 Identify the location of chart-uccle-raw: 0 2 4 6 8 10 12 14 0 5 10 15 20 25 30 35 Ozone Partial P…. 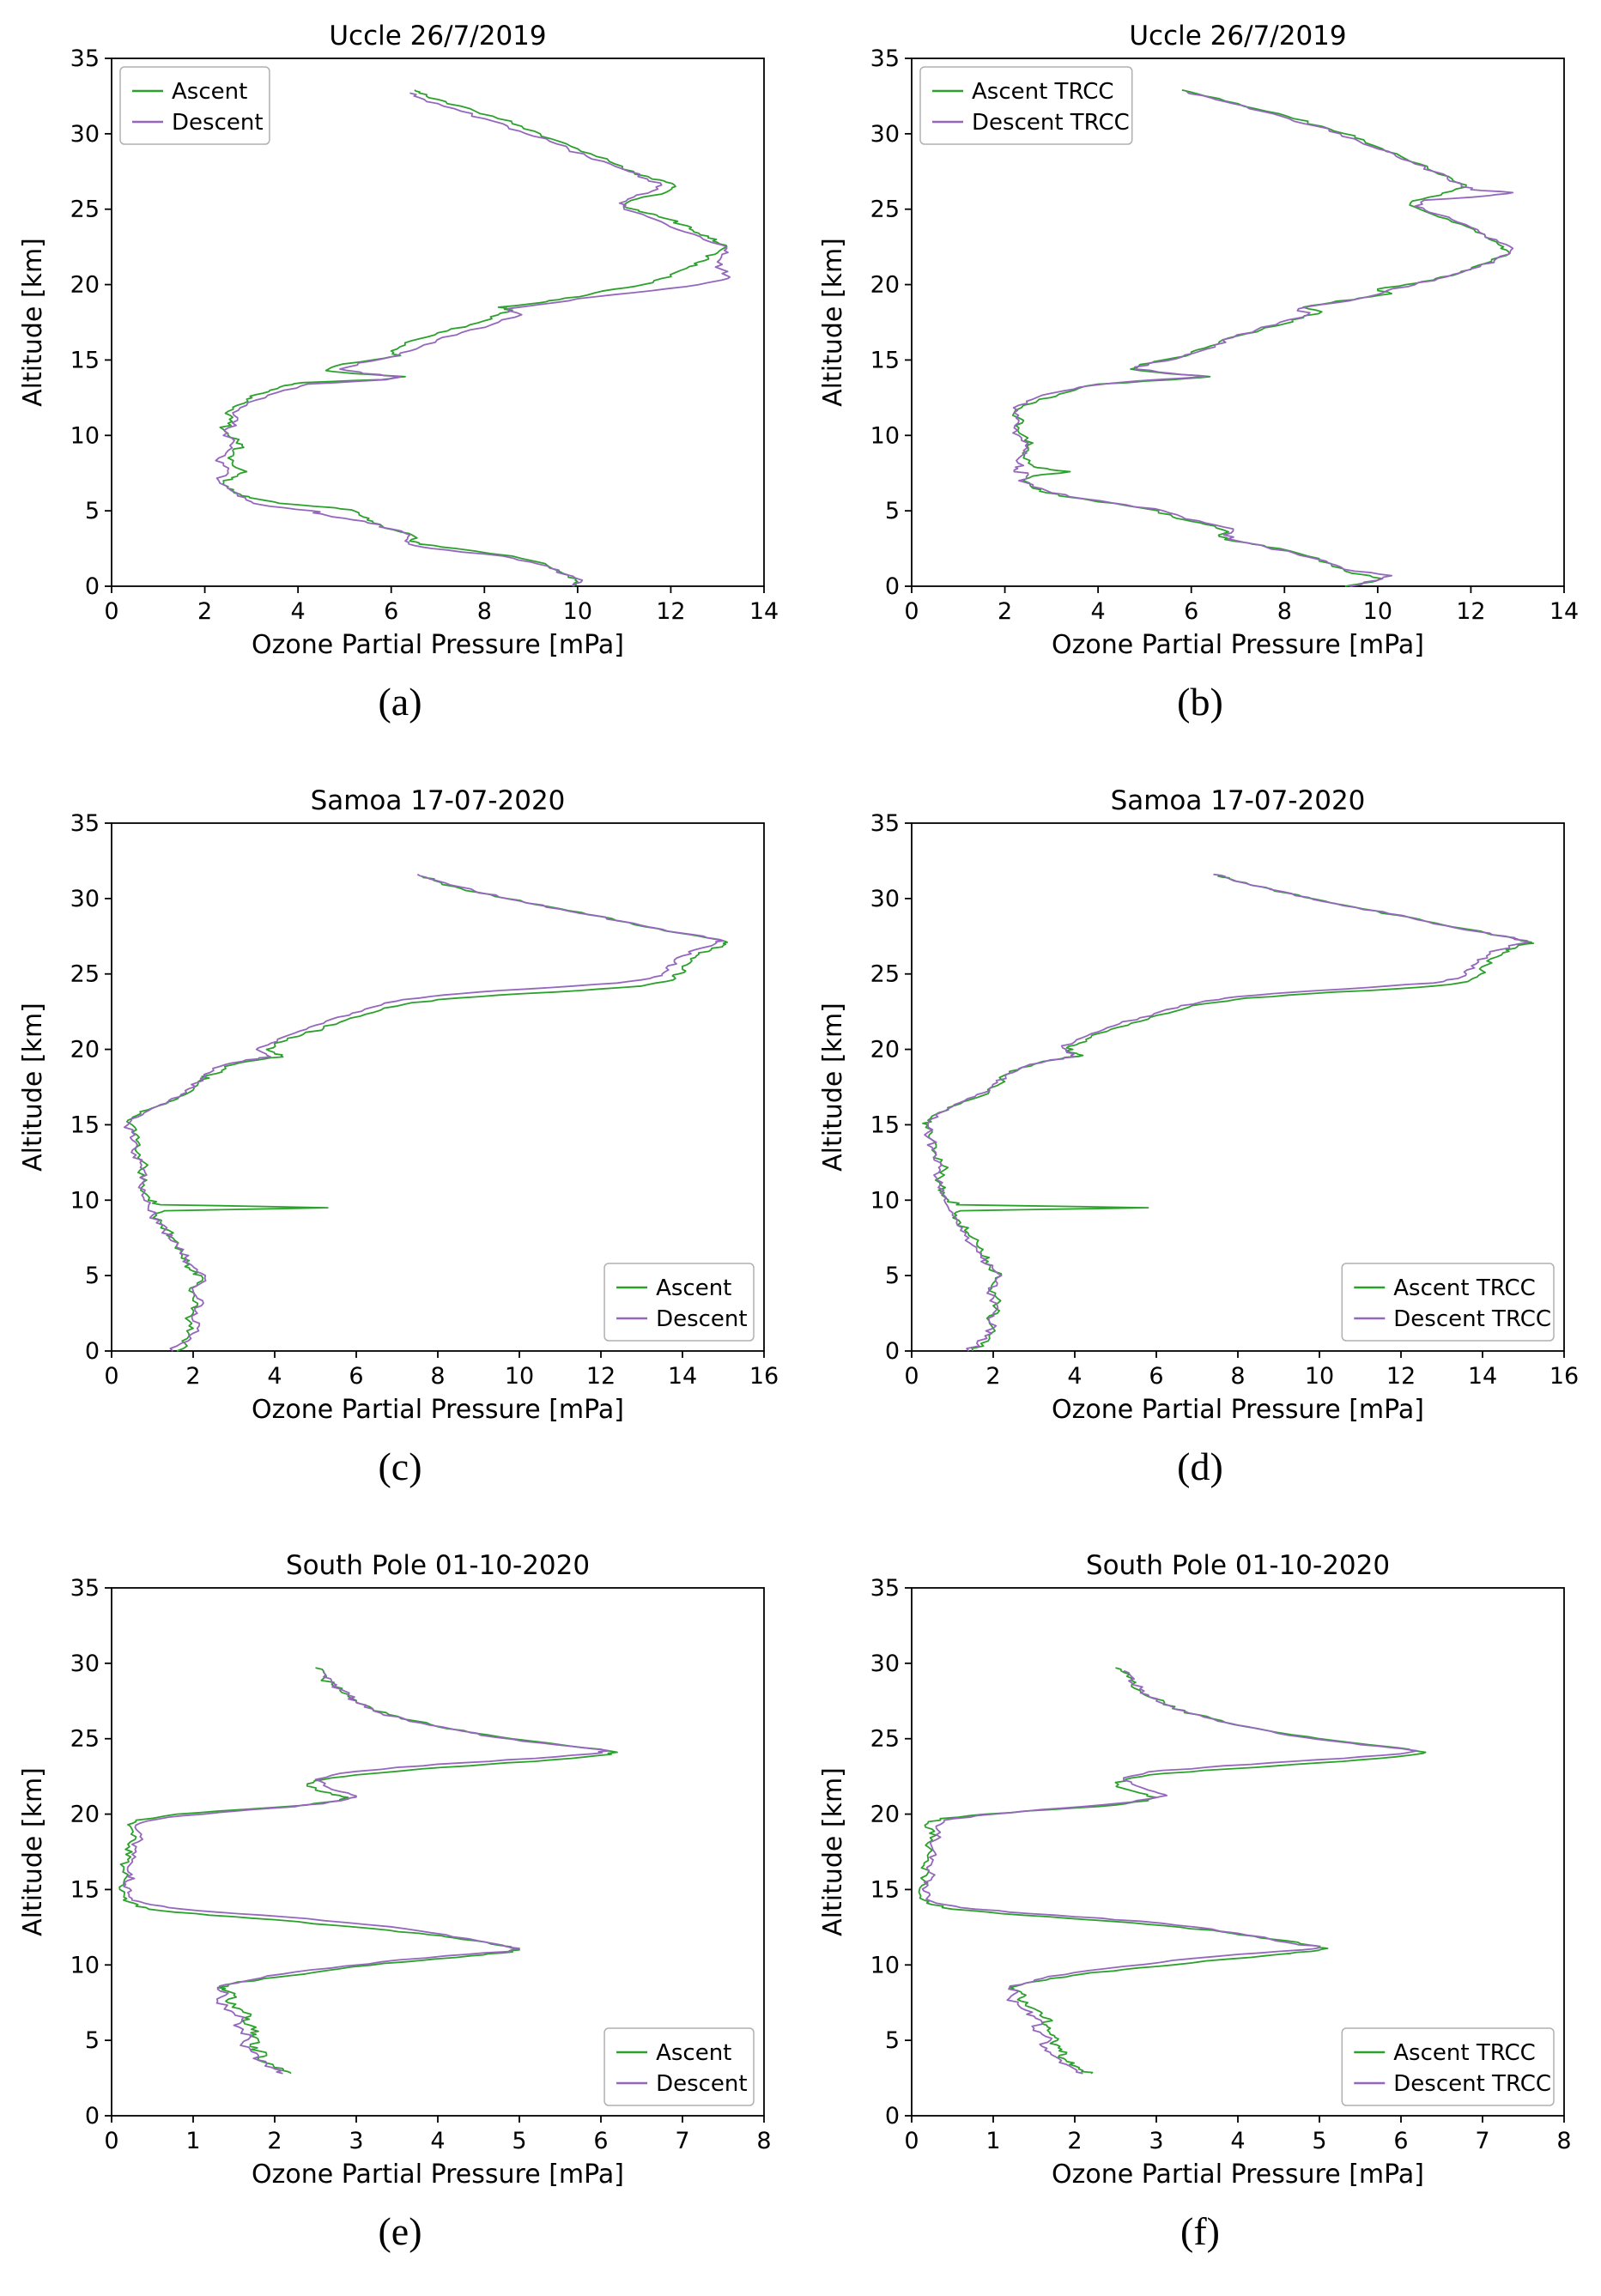
(398, 340).